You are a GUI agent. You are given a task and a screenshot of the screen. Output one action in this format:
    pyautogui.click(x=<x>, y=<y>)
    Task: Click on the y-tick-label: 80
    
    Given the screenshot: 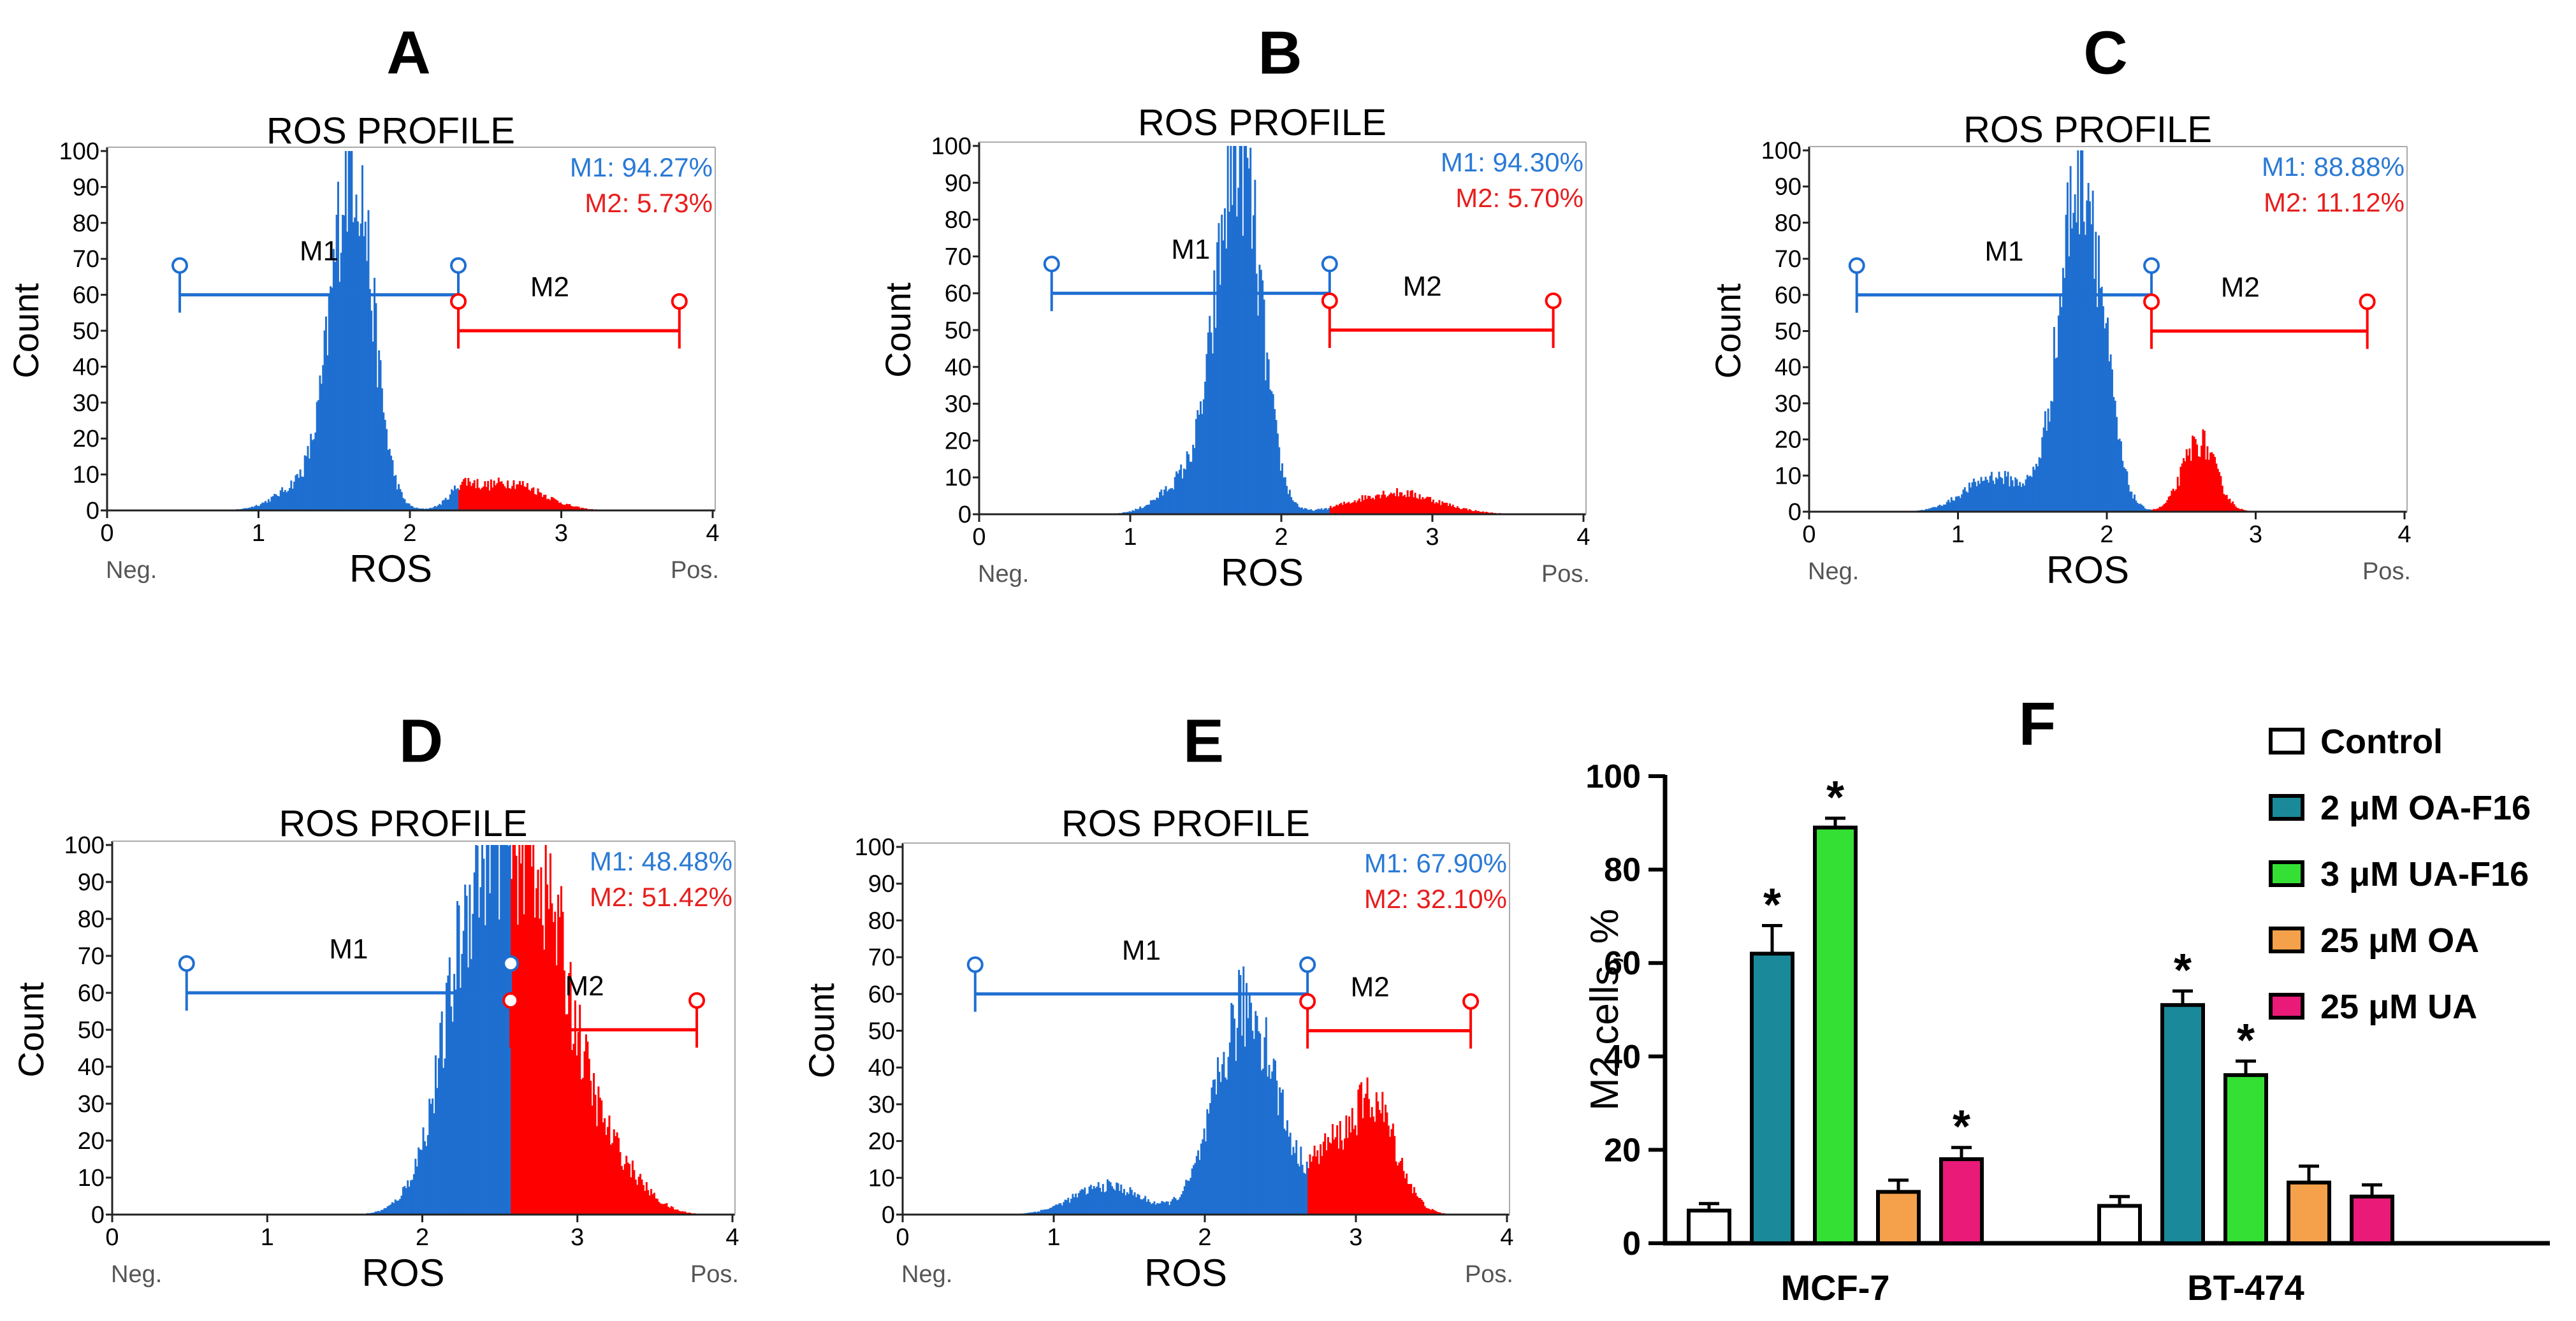 What is the action you would take?
    pyautogui.click(x=1788, y=223)
    